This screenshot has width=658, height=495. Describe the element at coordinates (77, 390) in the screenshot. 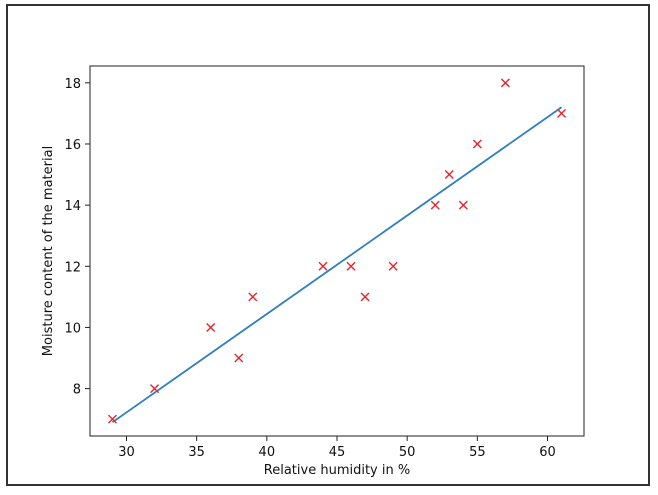

I see `y-tick-label: 8` at that location.